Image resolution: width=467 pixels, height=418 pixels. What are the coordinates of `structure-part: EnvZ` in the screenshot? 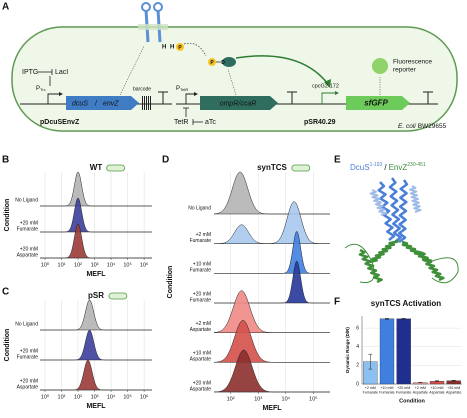 It's located at (398, 167).